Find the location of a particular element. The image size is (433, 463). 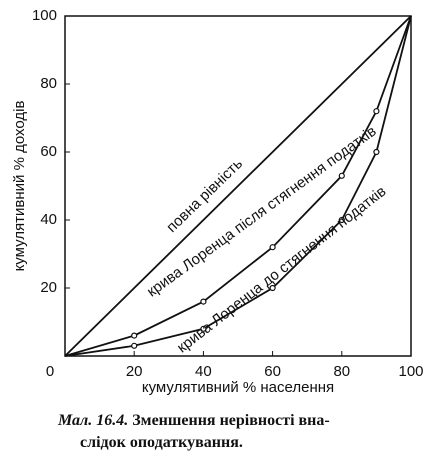

y-tick-label: 100 is located at coordinates (44, 15).